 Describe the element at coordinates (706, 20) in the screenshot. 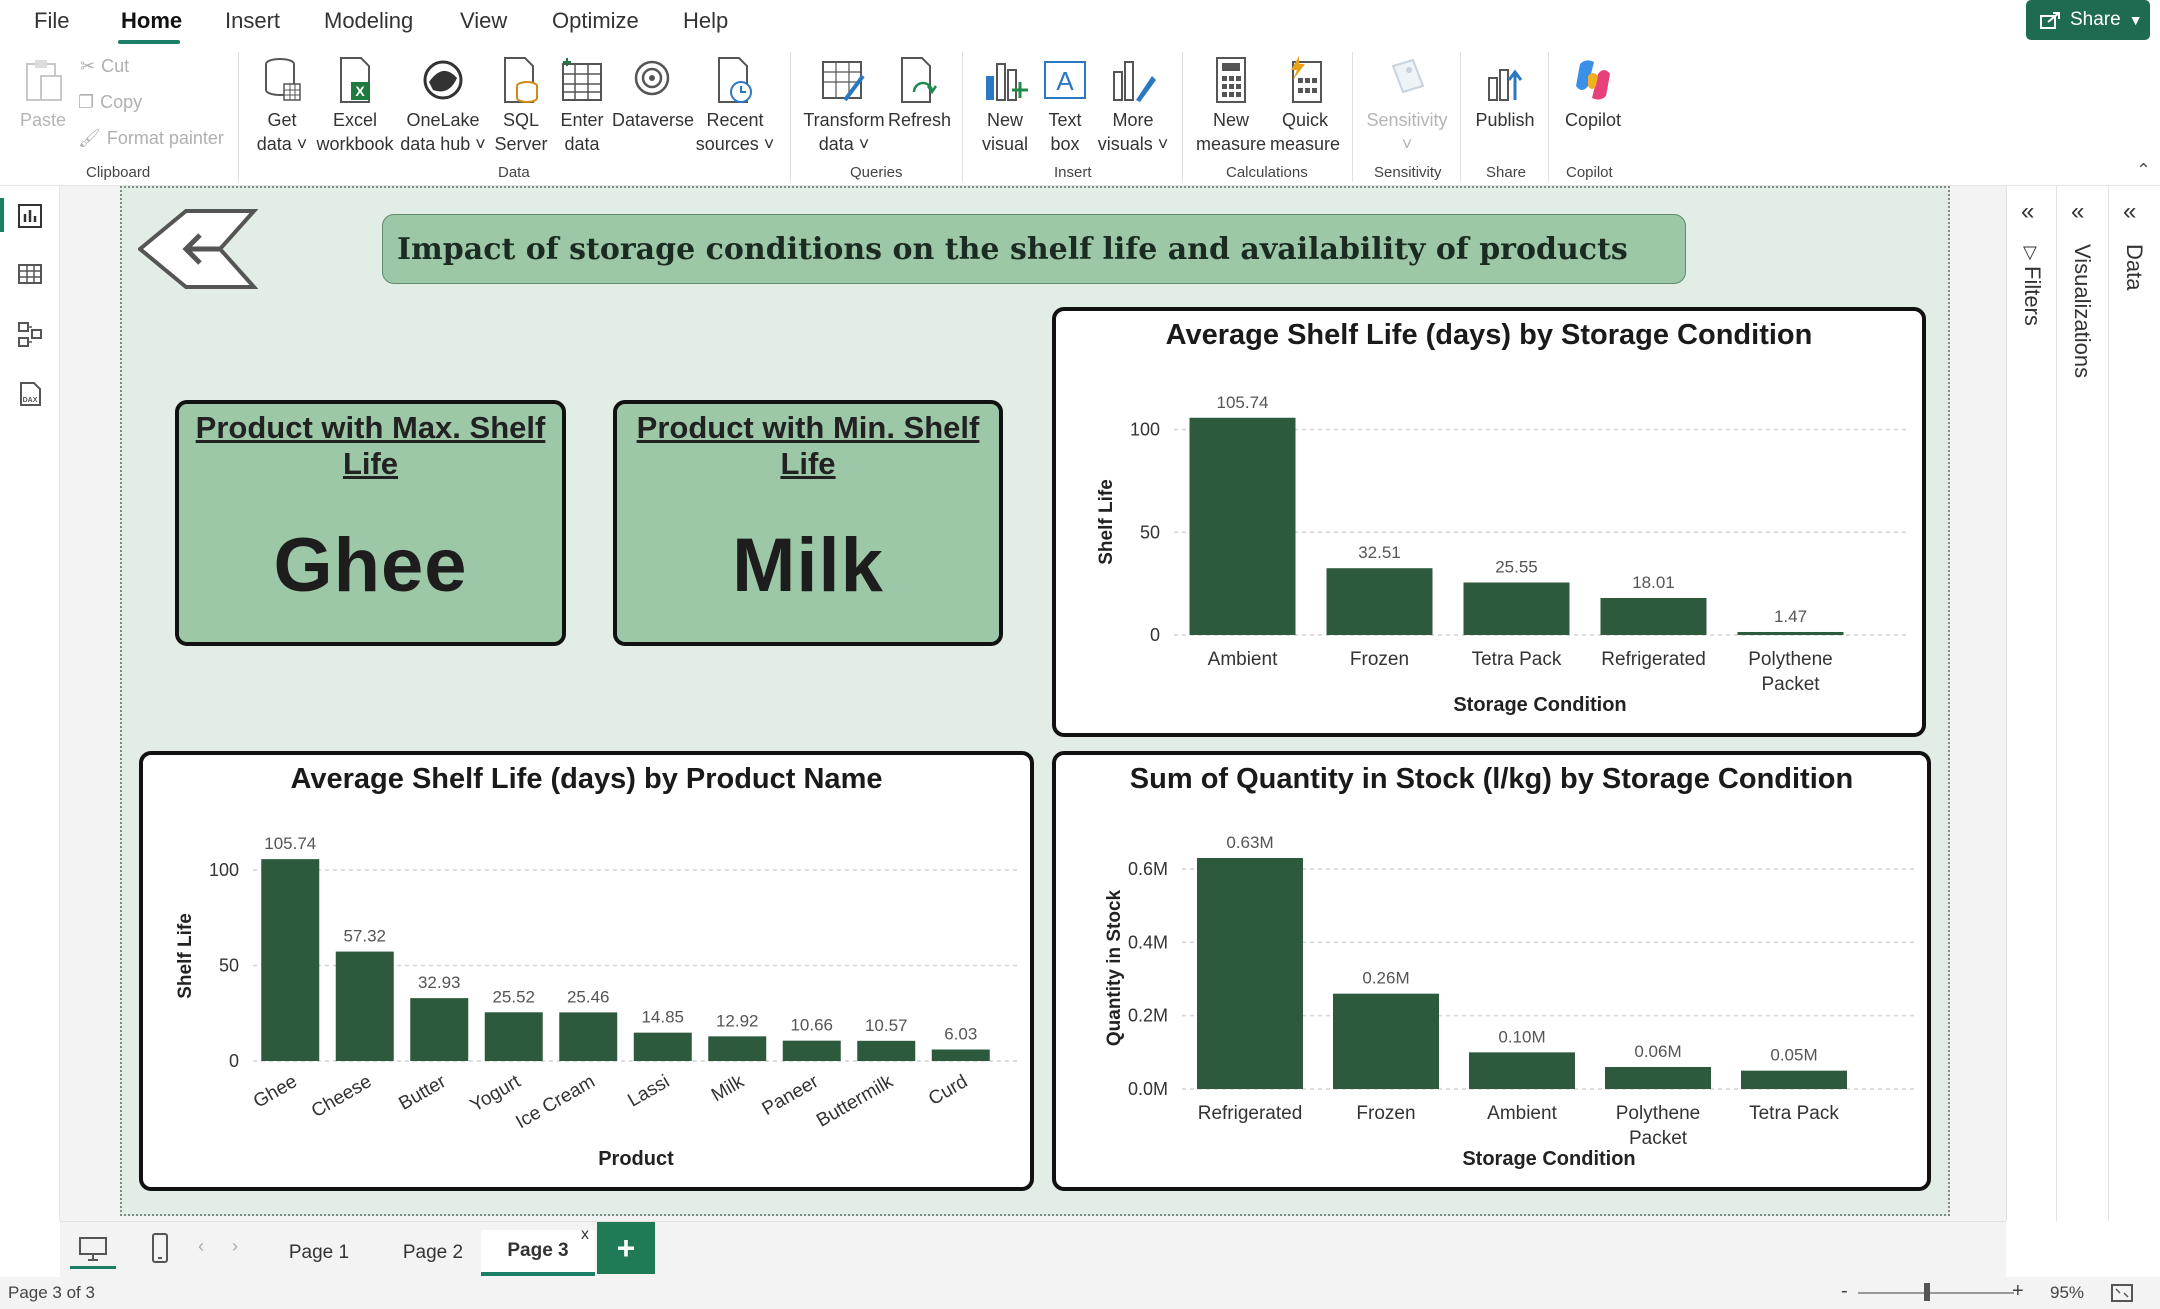

I see `menu-help: Help` at that location.